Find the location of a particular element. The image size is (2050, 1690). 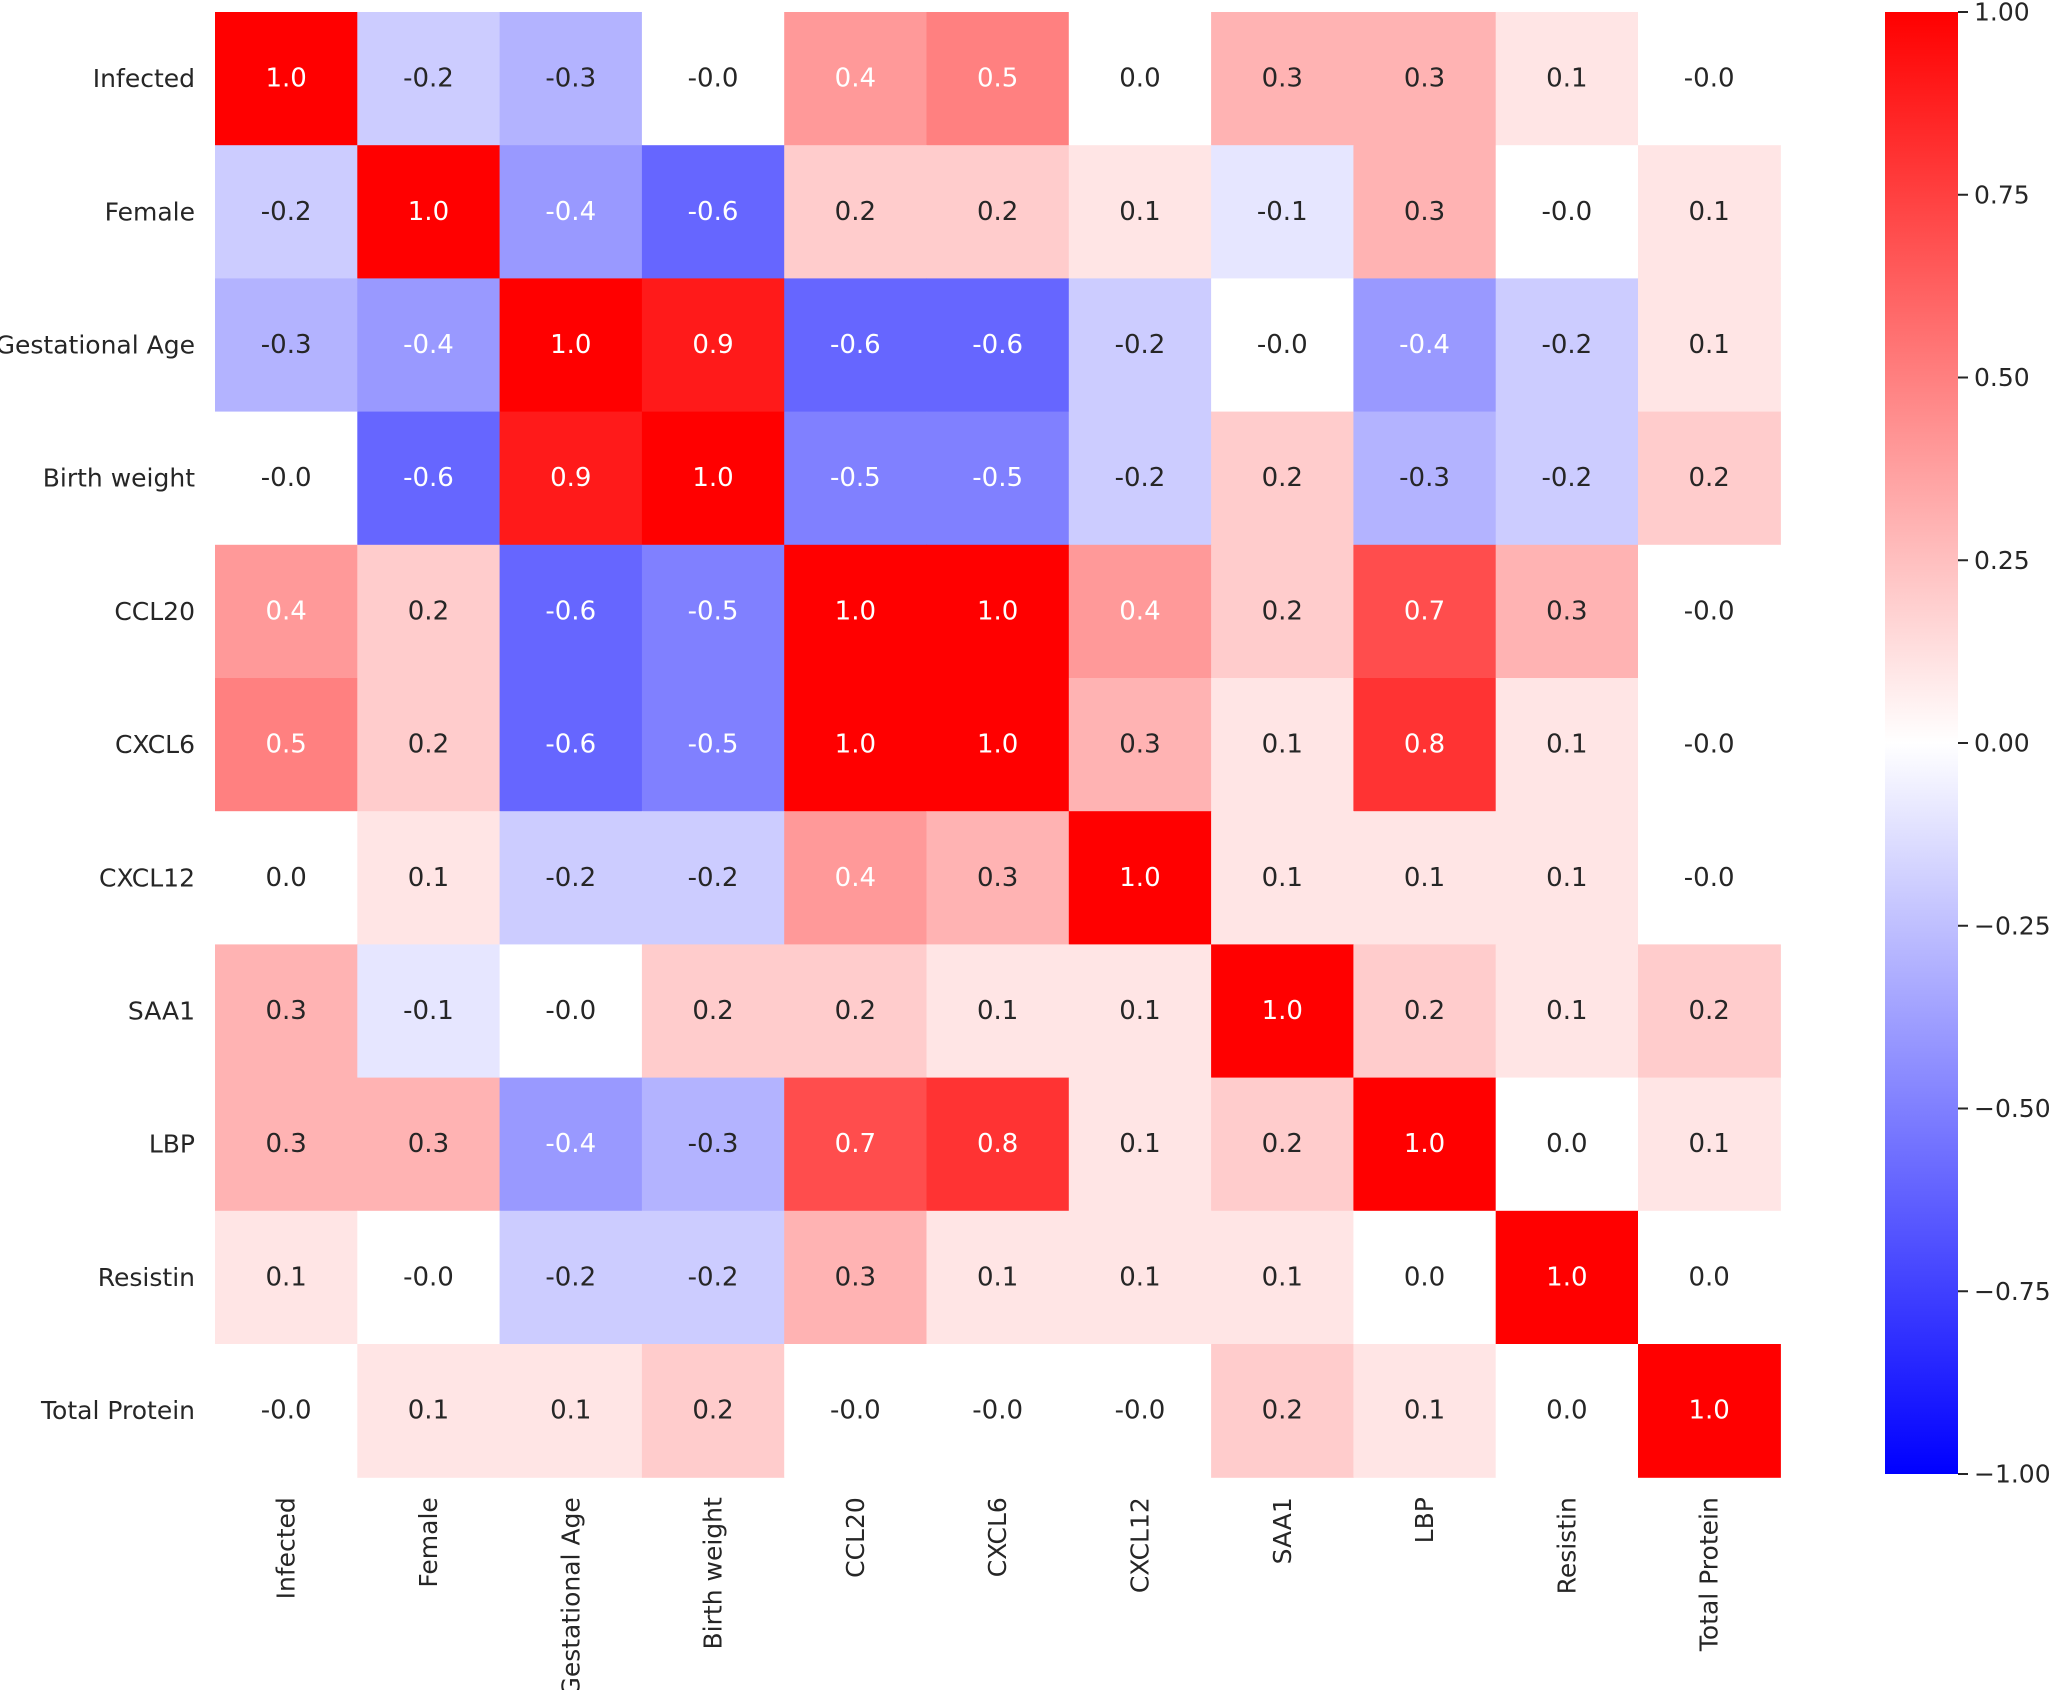

heatmap-cell-label-2-10: 0.1 is located at coordinates (1708, 345).